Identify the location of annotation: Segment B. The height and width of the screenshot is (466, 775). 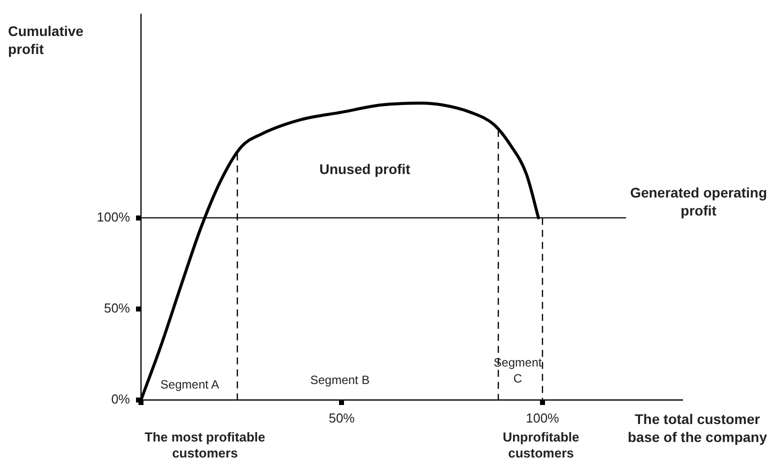
(340, 380).